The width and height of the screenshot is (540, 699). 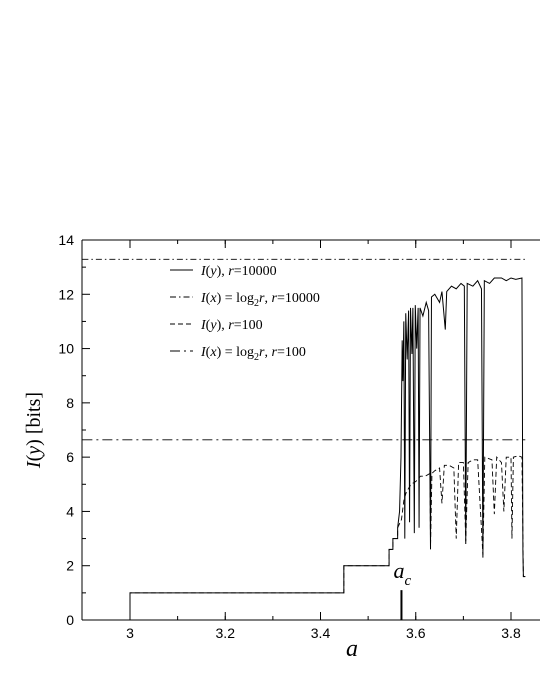 What do you see at coordinates (70, 566) in the screenshot?
I see `y-tick-label: 2` at bounding box center [70, 566].